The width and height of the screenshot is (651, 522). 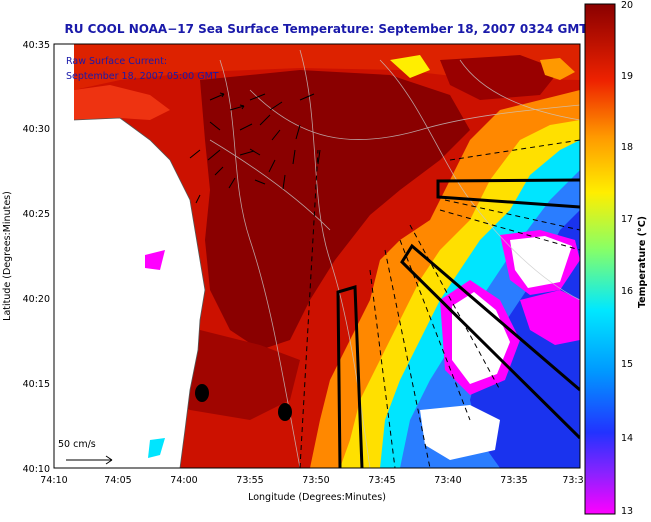 What do you see at coordinates (255, 148) in the screenshot?
I see `surface-current-vectors` at bounding box center [255, 148].